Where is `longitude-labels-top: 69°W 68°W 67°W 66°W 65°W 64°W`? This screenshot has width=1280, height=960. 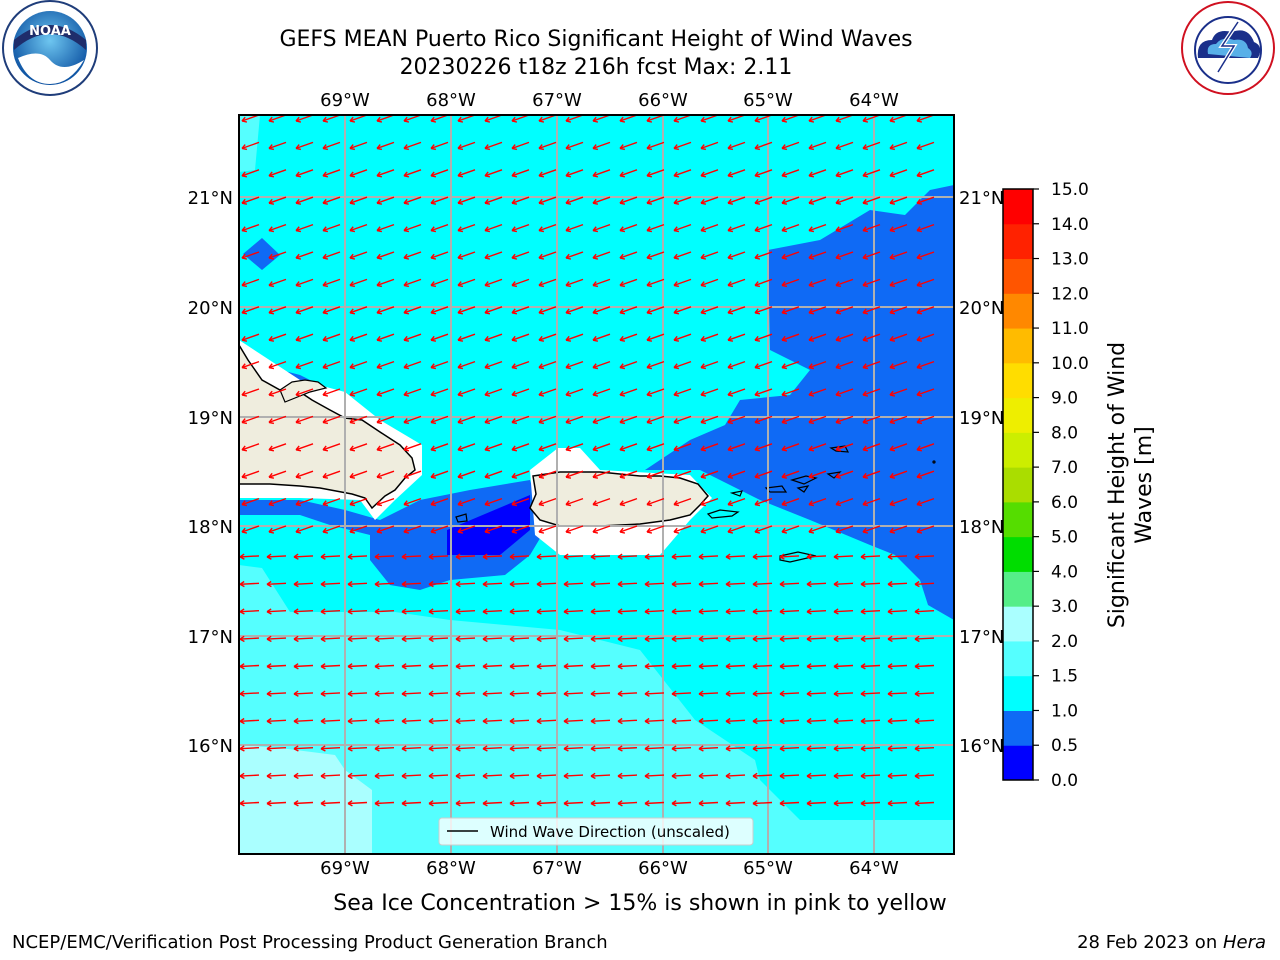 longitude-labels-top: 69°W 68°W 67°W 66°W 65°W 64°W is located at coordinates (609, 100).